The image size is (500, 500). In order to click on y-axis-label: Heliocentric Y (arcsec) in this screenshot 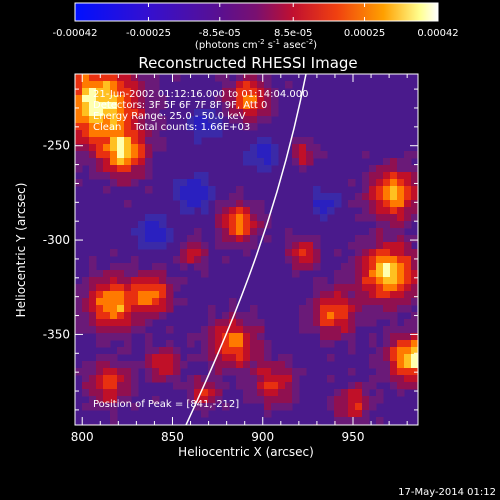, I will do `click(21, 250)`.